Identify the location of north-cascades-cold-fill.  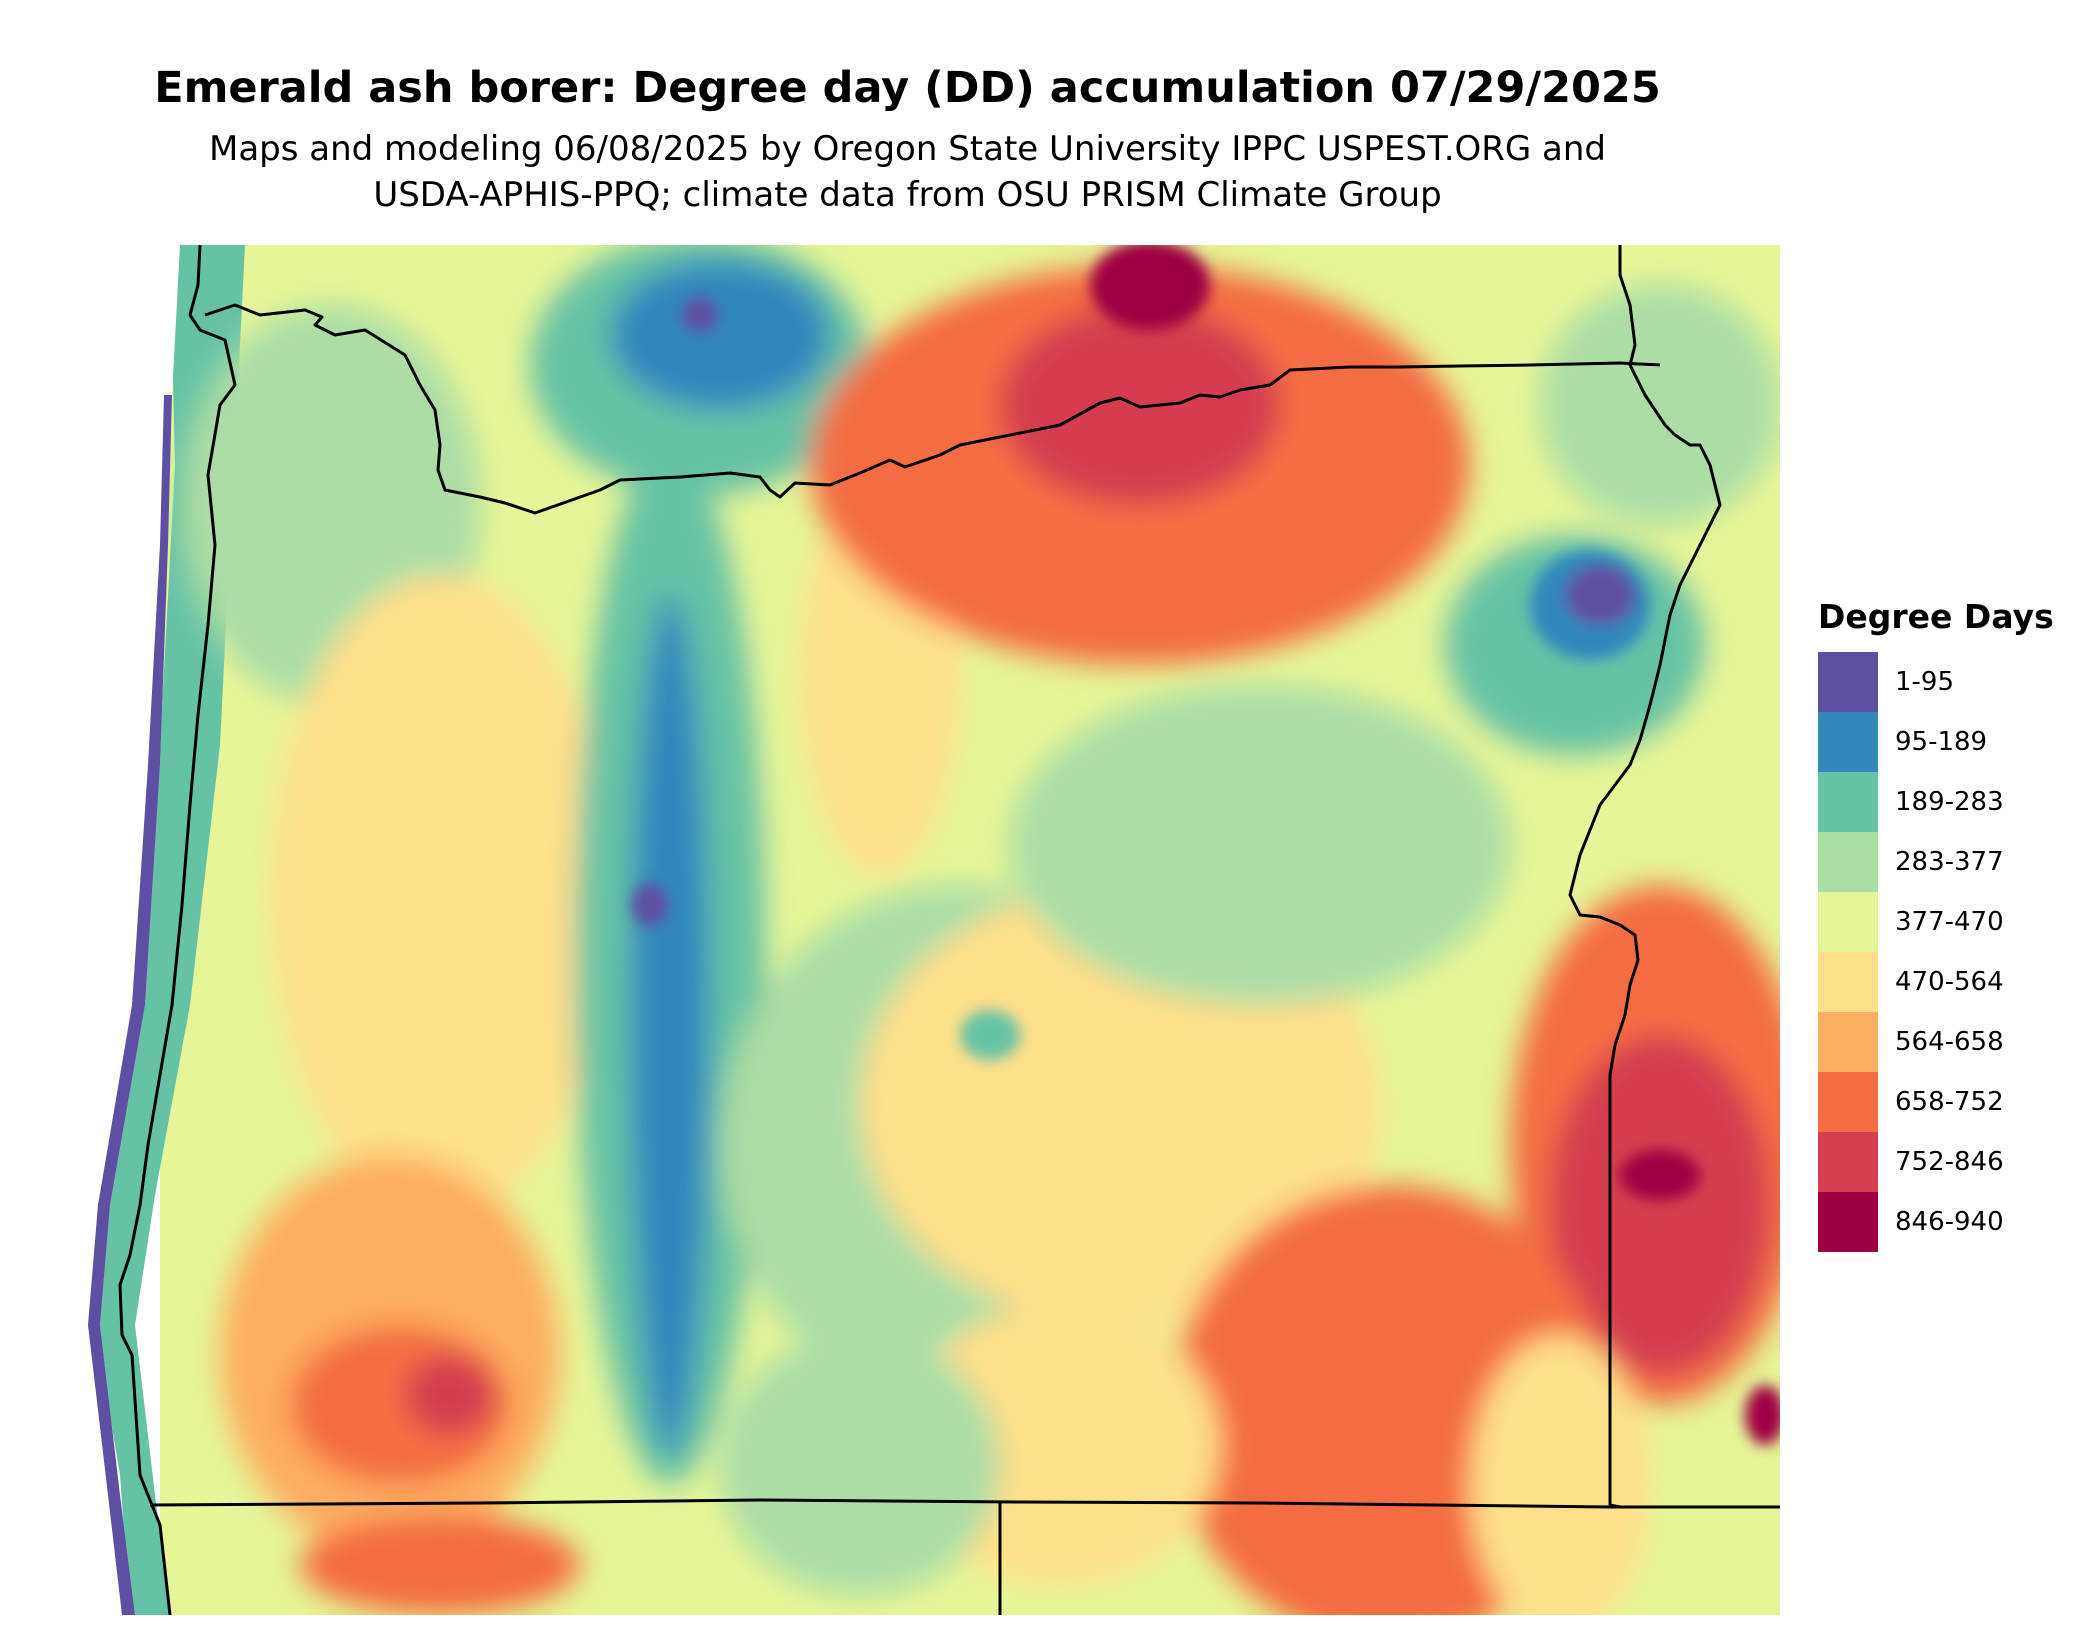
(720, 335).